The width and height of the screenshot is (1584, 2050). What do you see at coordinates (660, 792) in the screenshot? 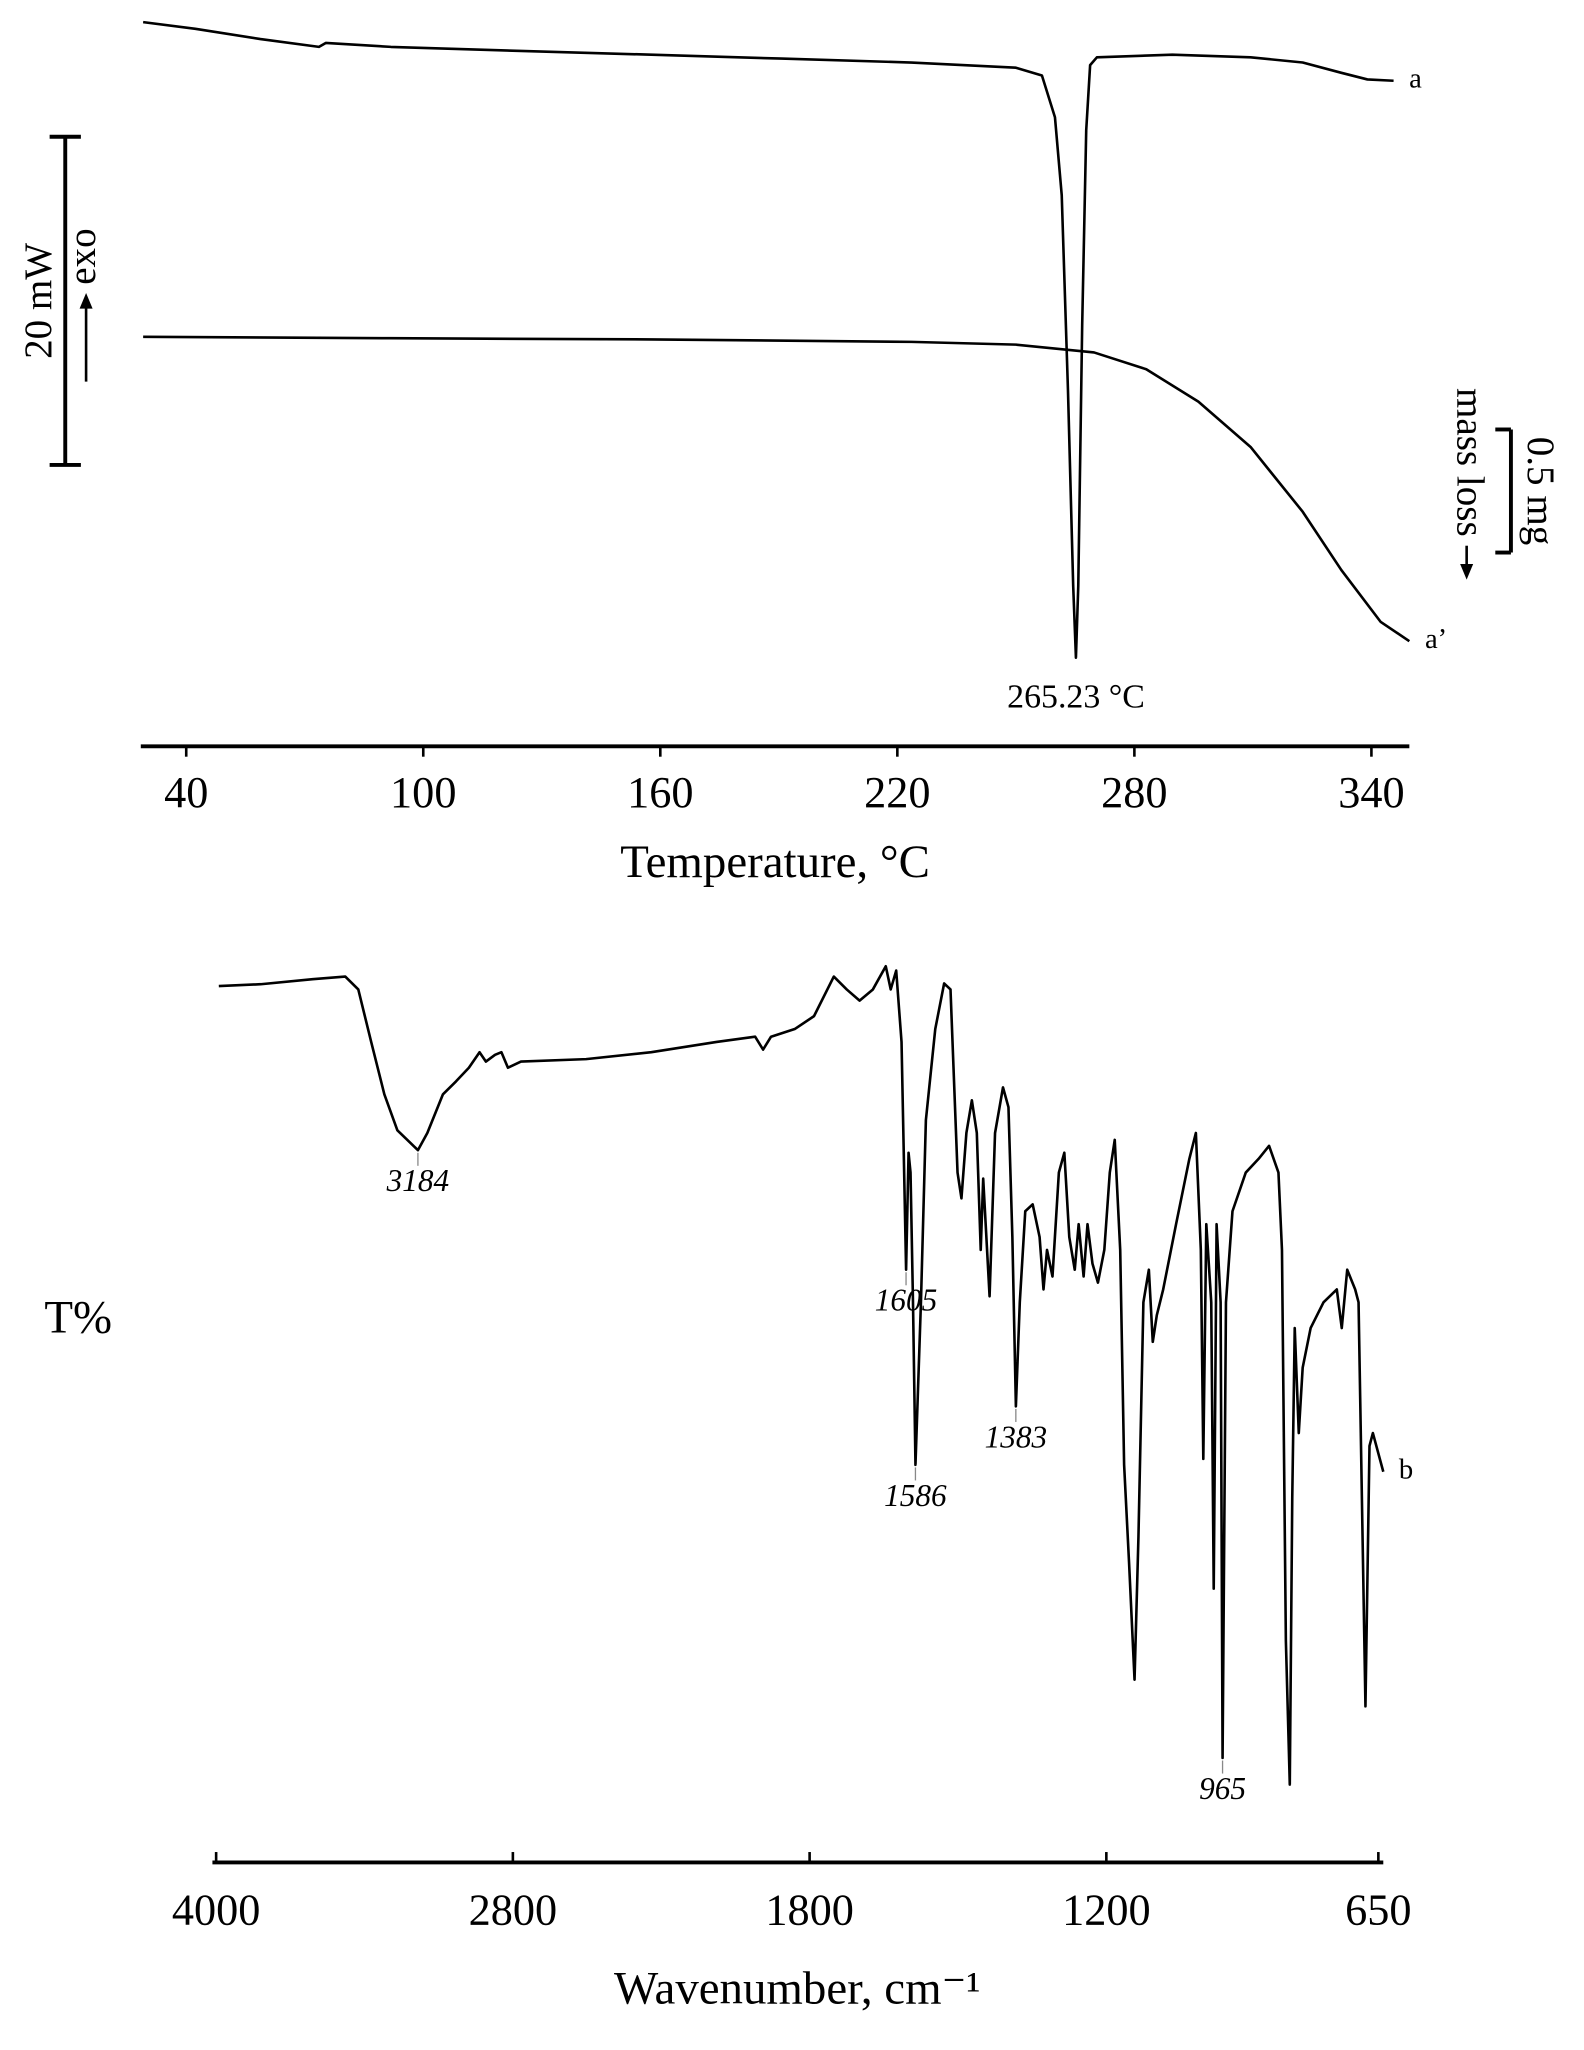
I see `x-tick-label: 160` at bounding box center [660, 792].